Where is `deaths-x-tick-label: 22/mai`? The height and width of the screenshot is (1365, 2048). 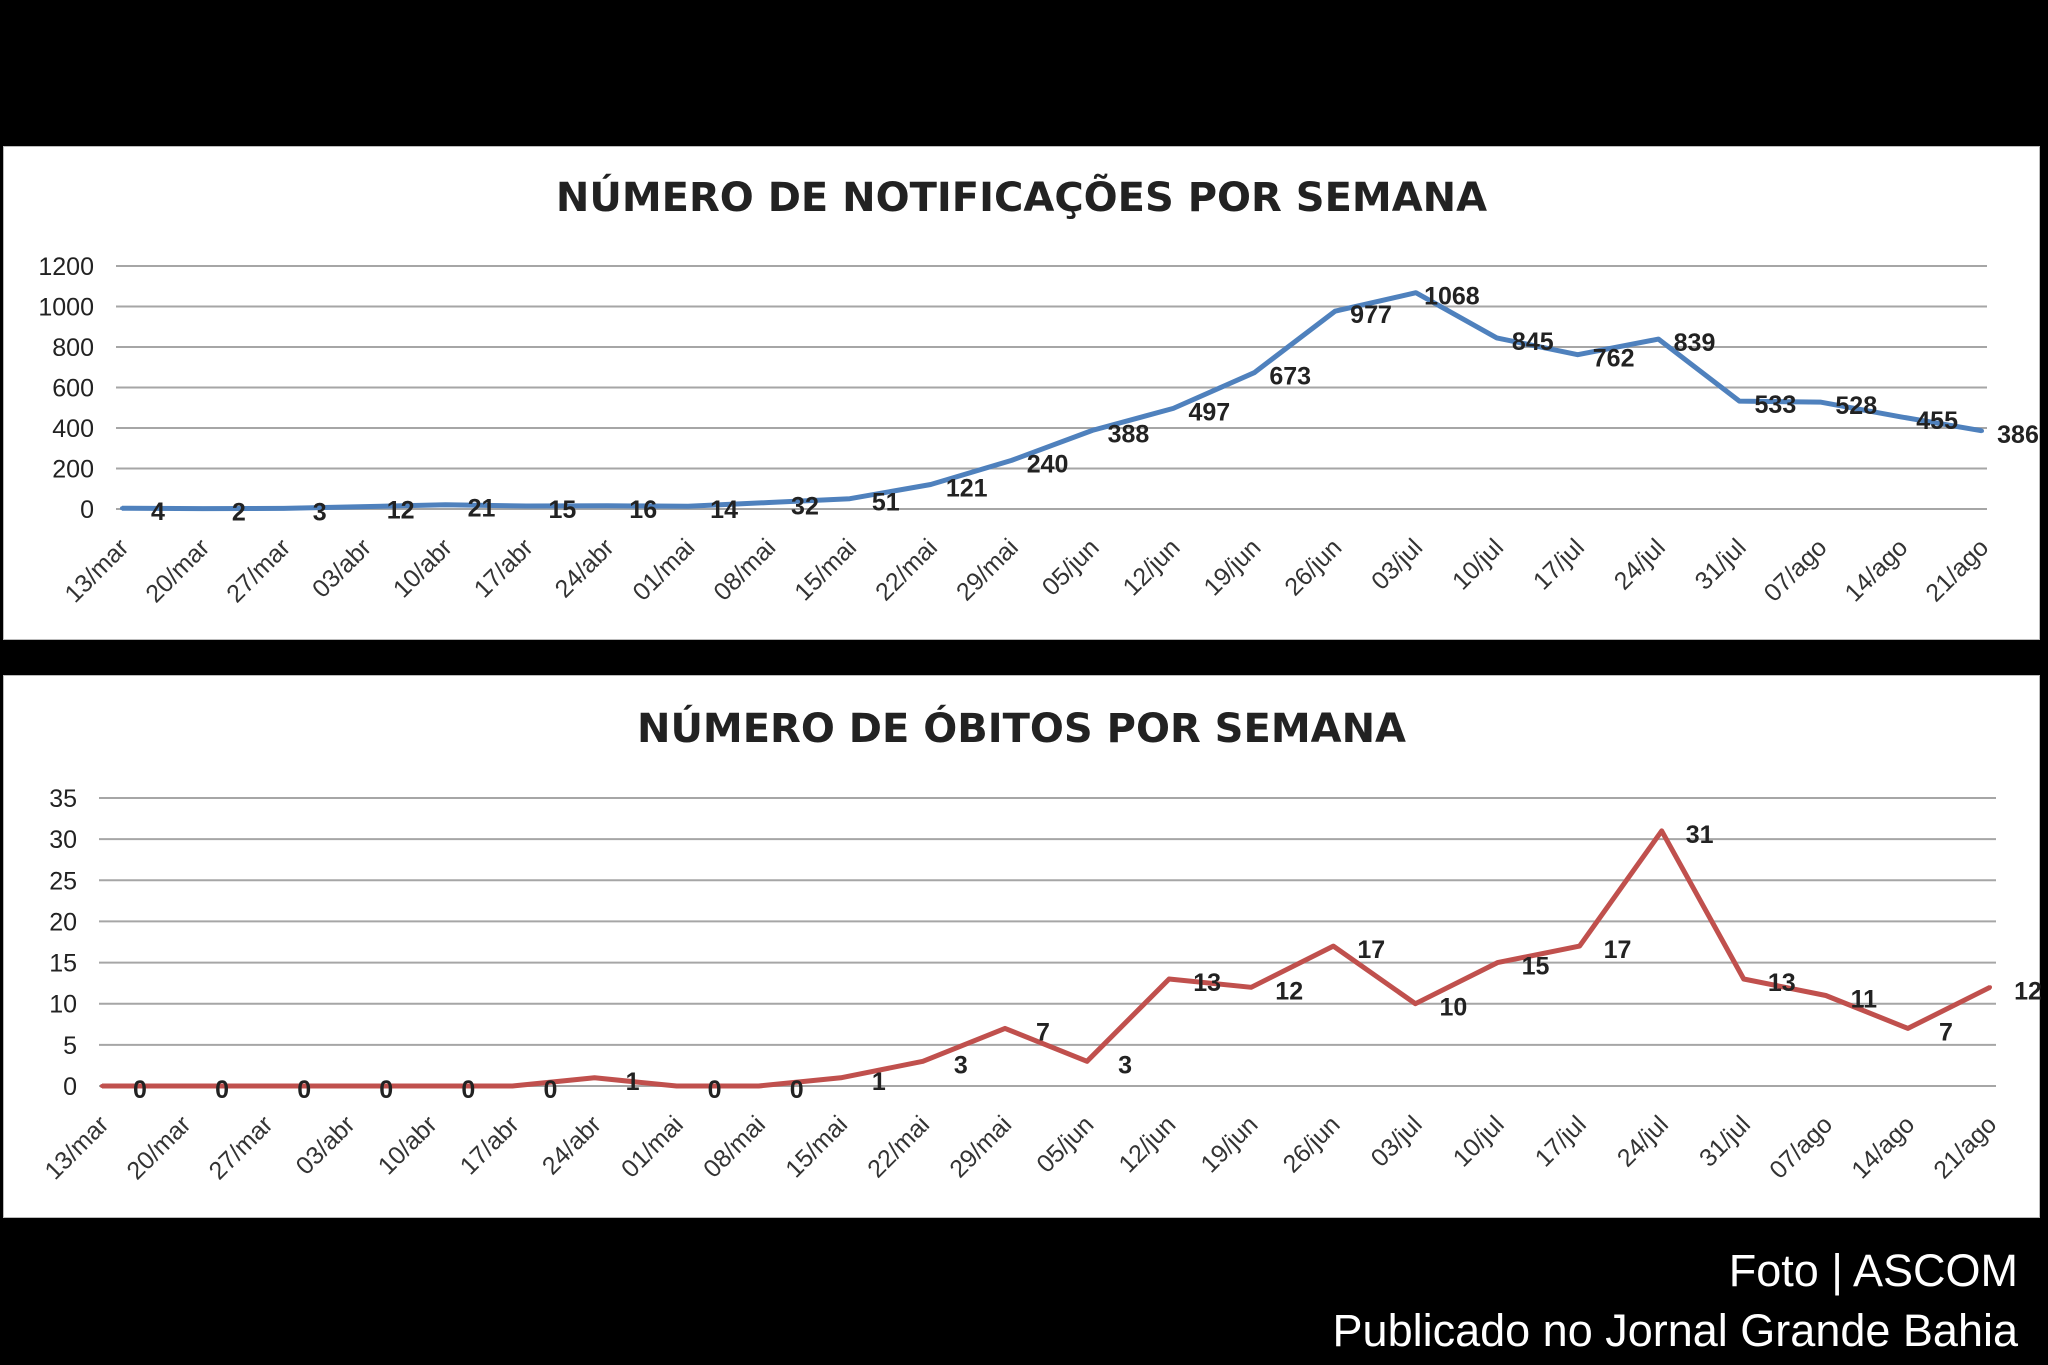
deaths-x-tick-label: 22/mai is located at coordinates (898, 1146).